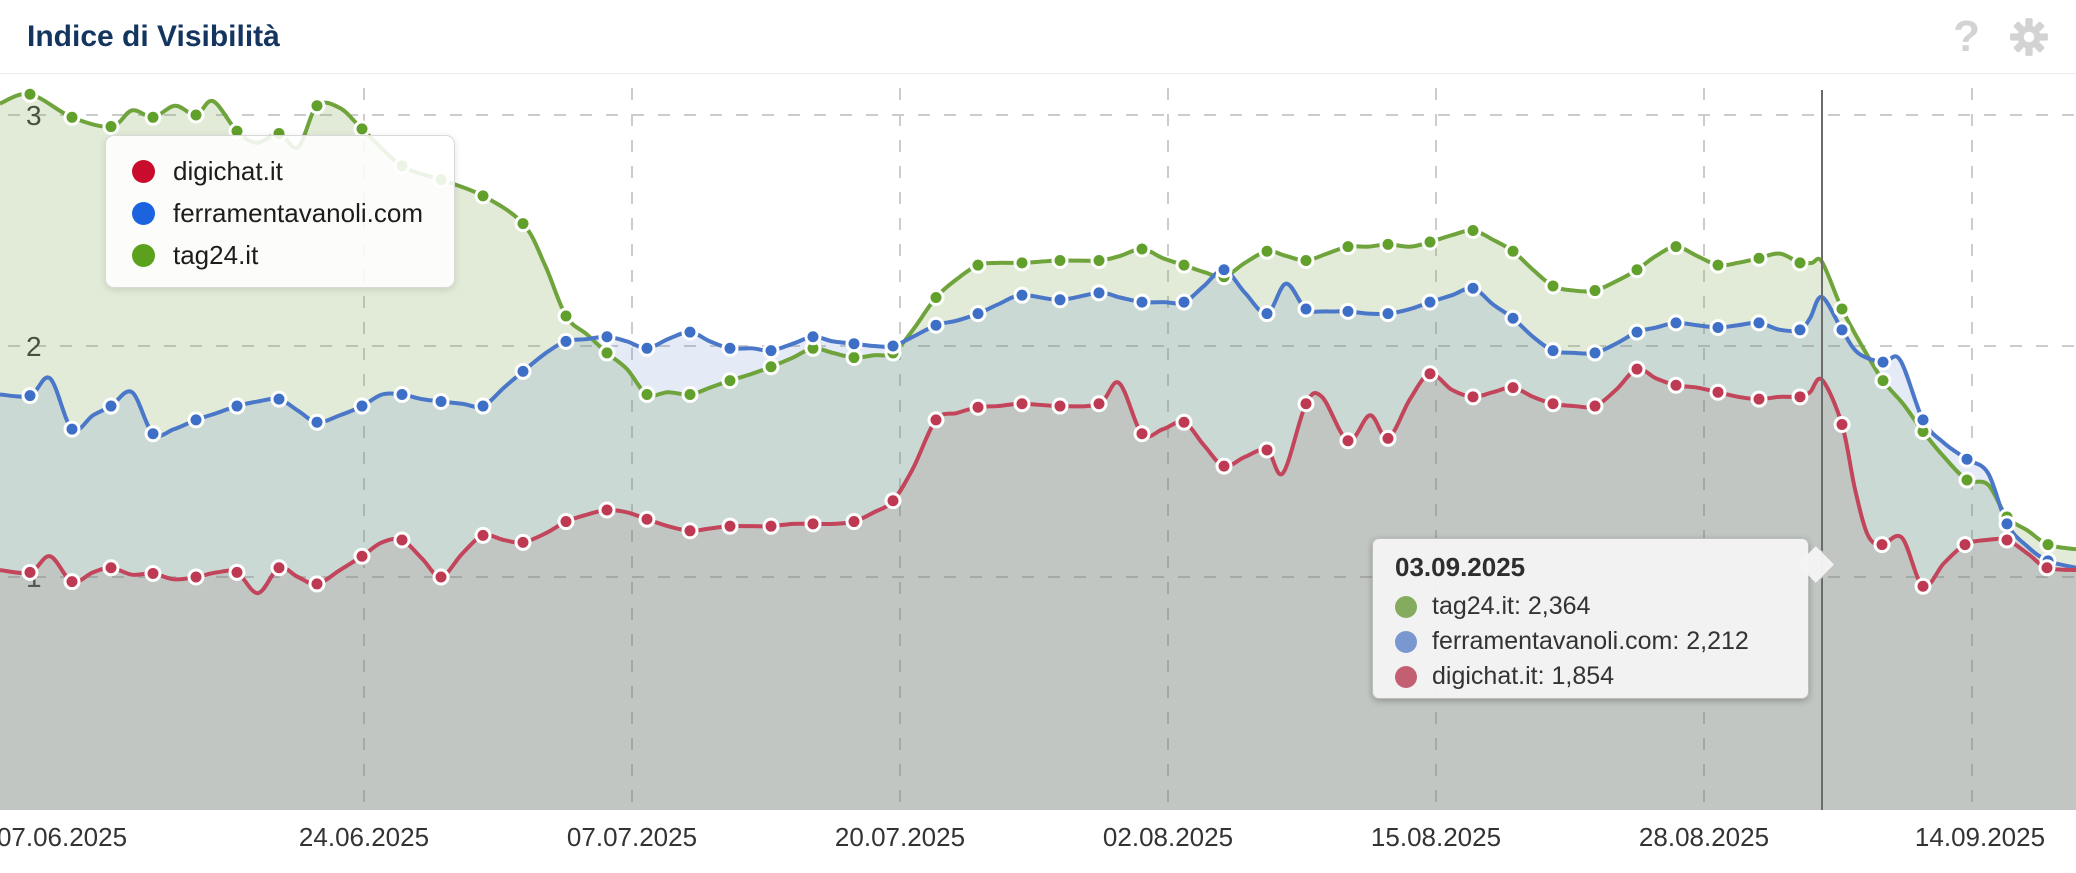  I want to click on legend-item-tag24: tag24.it, so click(293, 255).